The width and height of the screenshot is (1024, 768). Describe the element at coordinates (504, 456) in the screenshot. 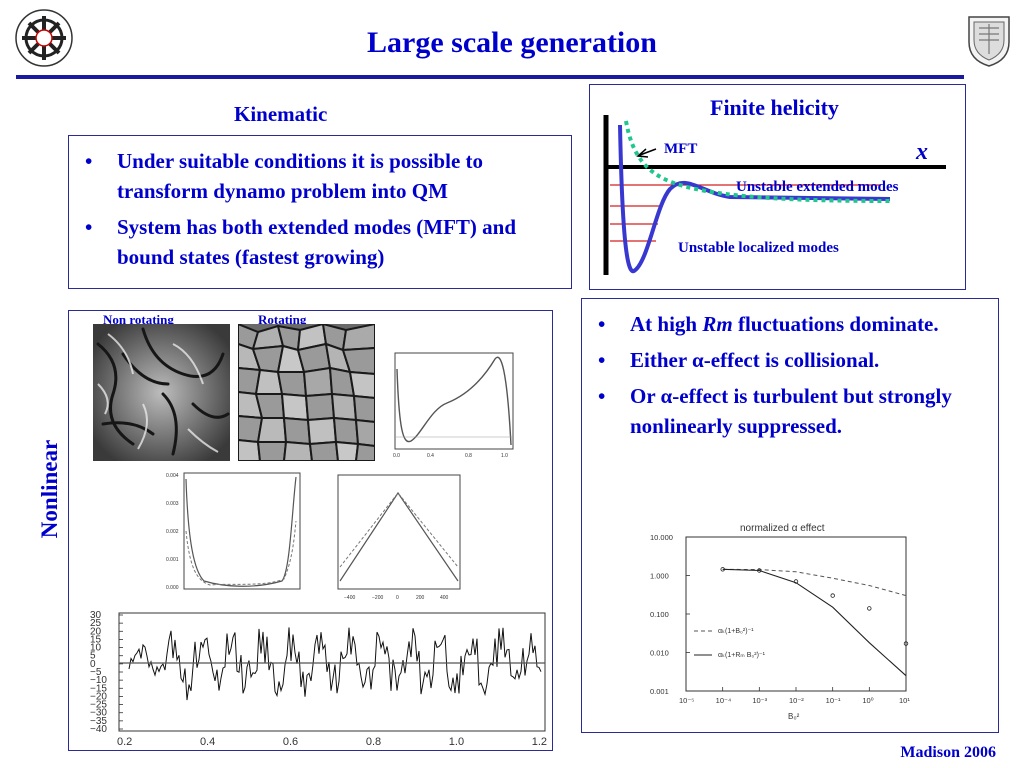

I see `svg-text: 1.0` at that location.